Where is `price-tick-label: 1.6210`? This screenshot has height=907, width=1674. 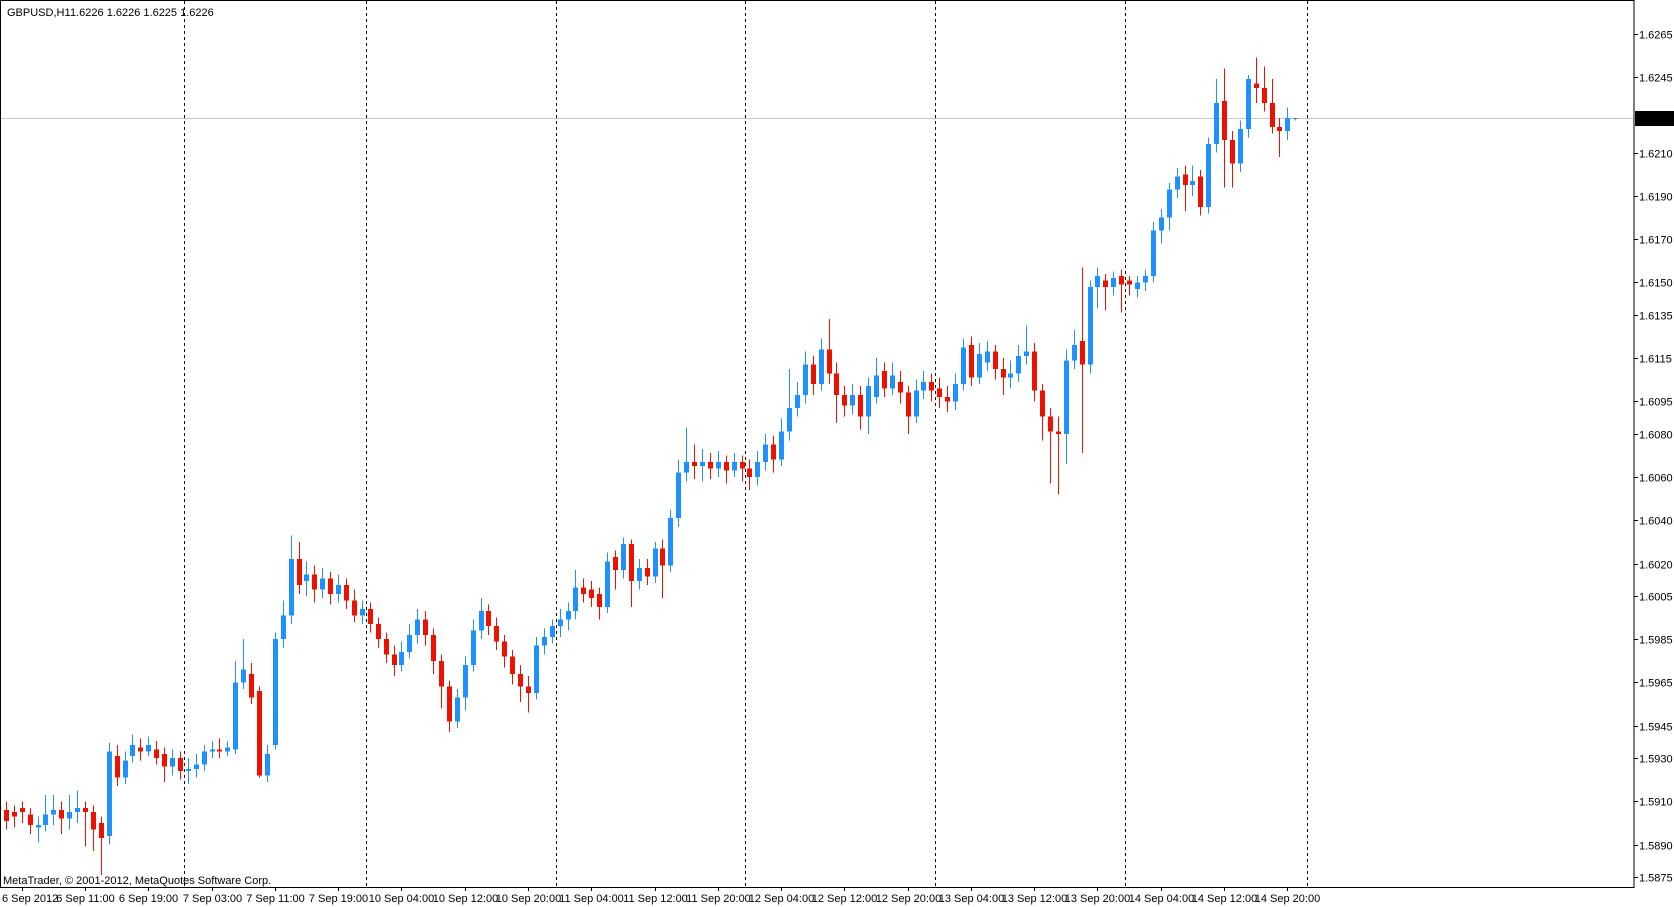 price-tick-label: 1.6210 is located at coordinates (1656, 155).